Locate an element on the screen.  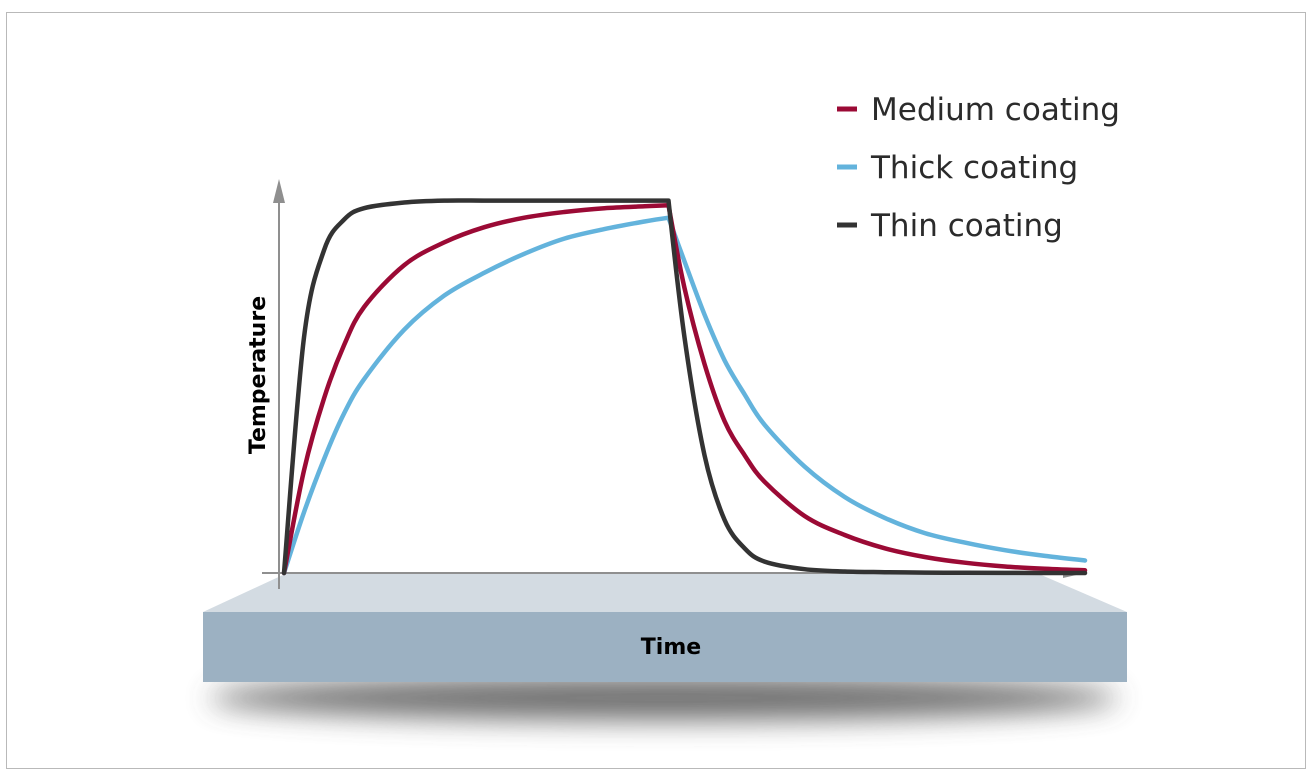
y-axis-title: Temperature is located at coordinates (258, 375).